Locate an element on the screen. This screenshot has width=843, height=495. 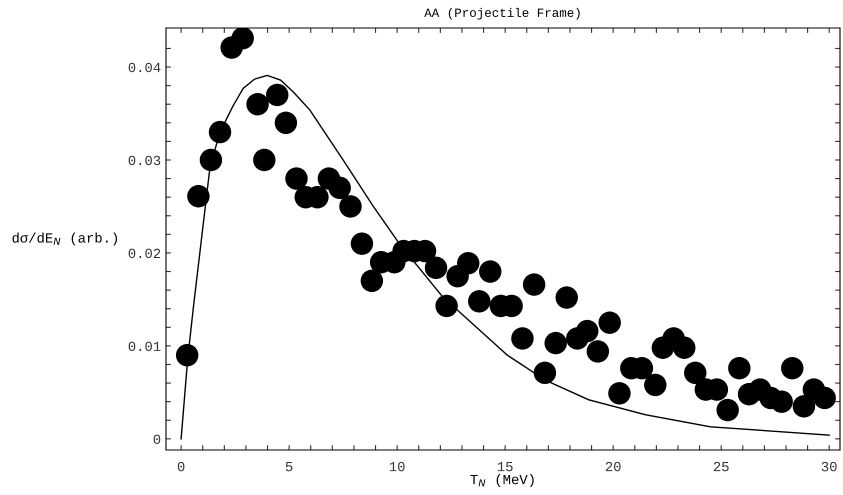
x-tick-label: 0 is located at coordinates (181, 467).